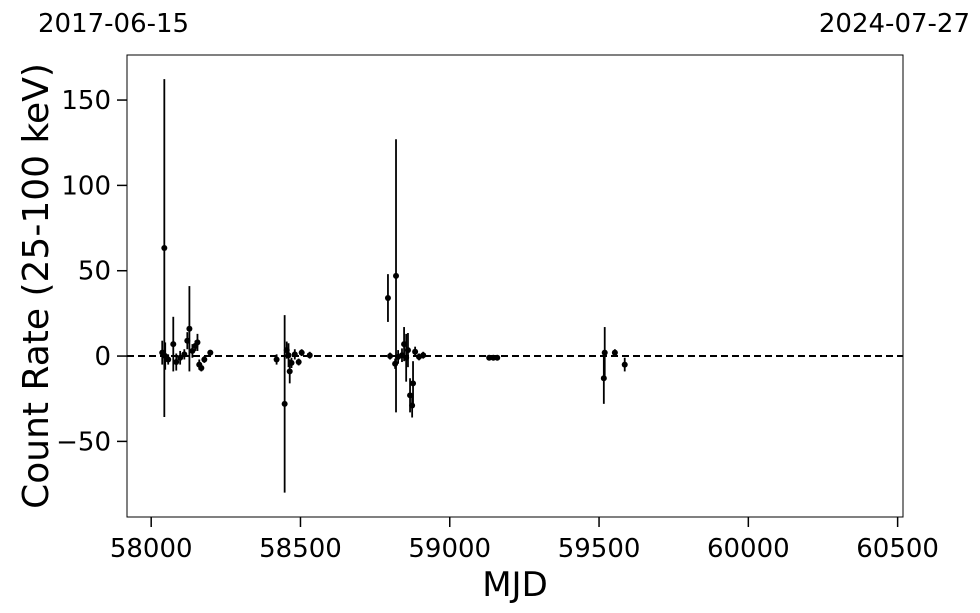  I want to click on y-tick-label: 50, so click(94, 272).